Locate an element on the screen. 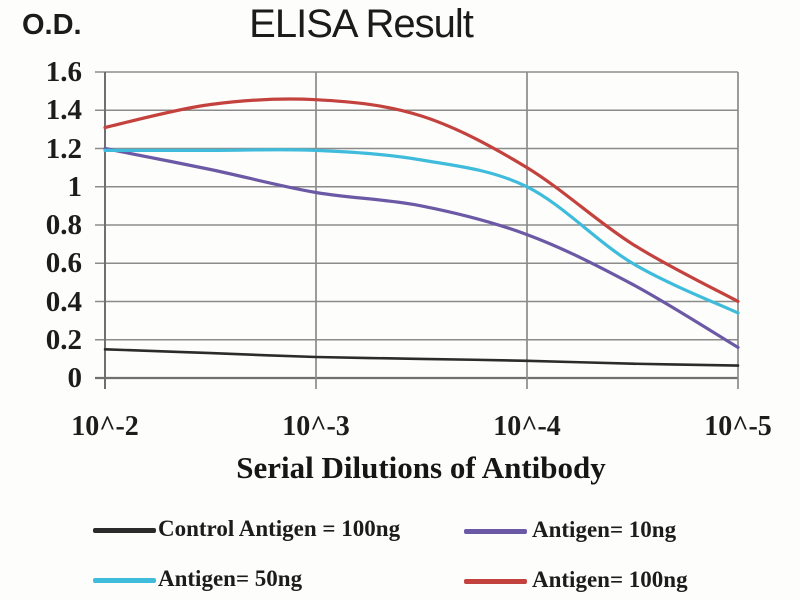 The height and width of the screenshot is (600, 800). chart-title: ELISA Result is located at coordinates (361, 24).